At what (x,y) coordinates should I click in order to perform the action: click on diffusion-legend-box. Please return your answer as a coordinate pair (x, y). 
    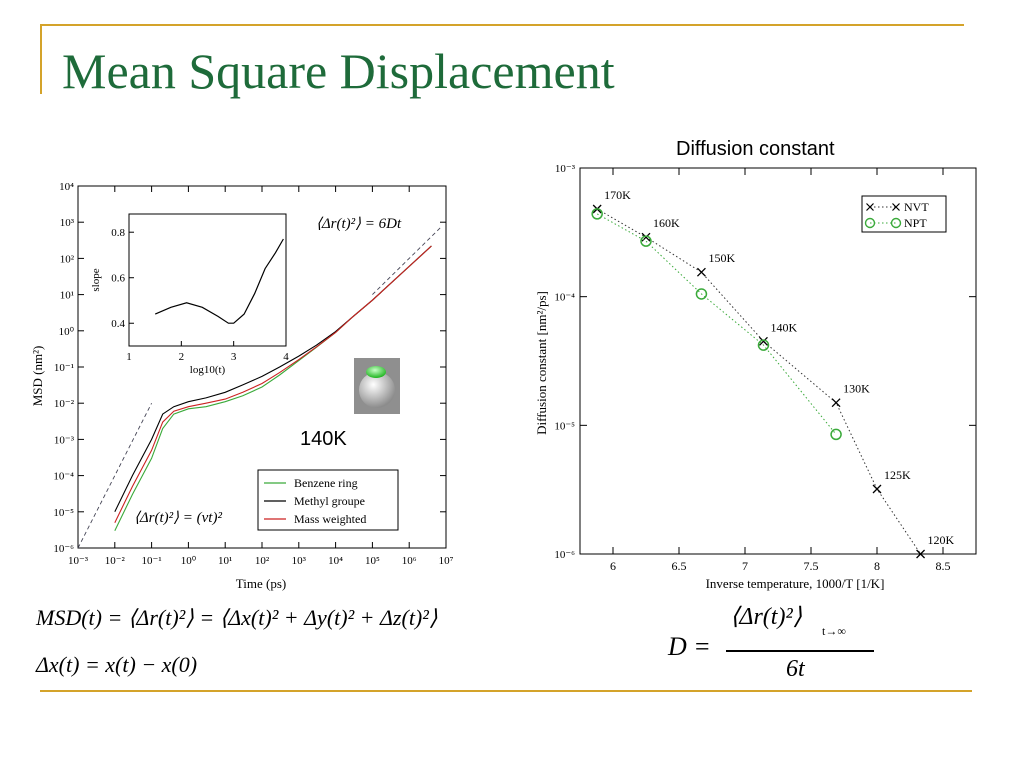
    Looking at the image, I should click on (904, 214).